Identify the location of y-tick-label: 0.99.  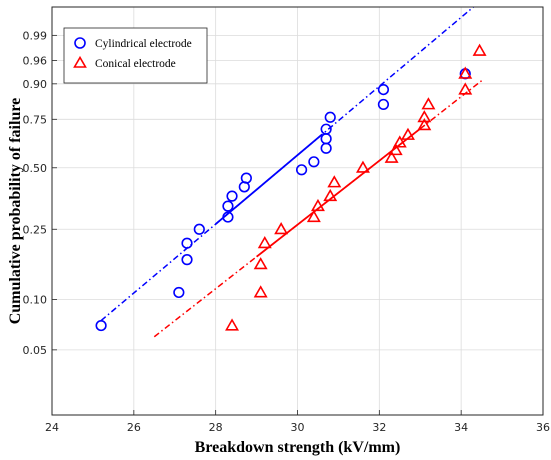
(35, 35).